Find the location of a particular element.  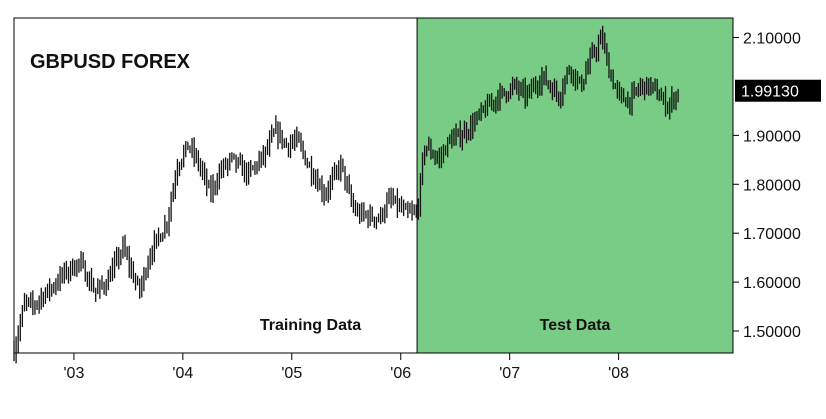

region-label: Test Data is located at coordinates (575, 325).